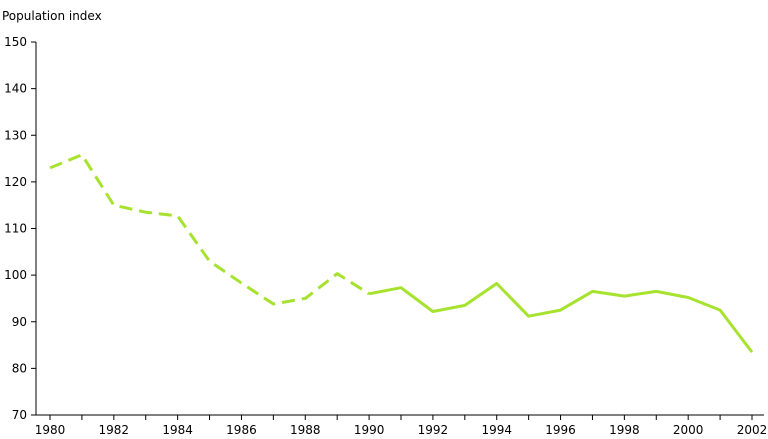  Describe the element at coordinates (752, 430) in the screenshot. I see `x-tick-label: 2002` at that location.